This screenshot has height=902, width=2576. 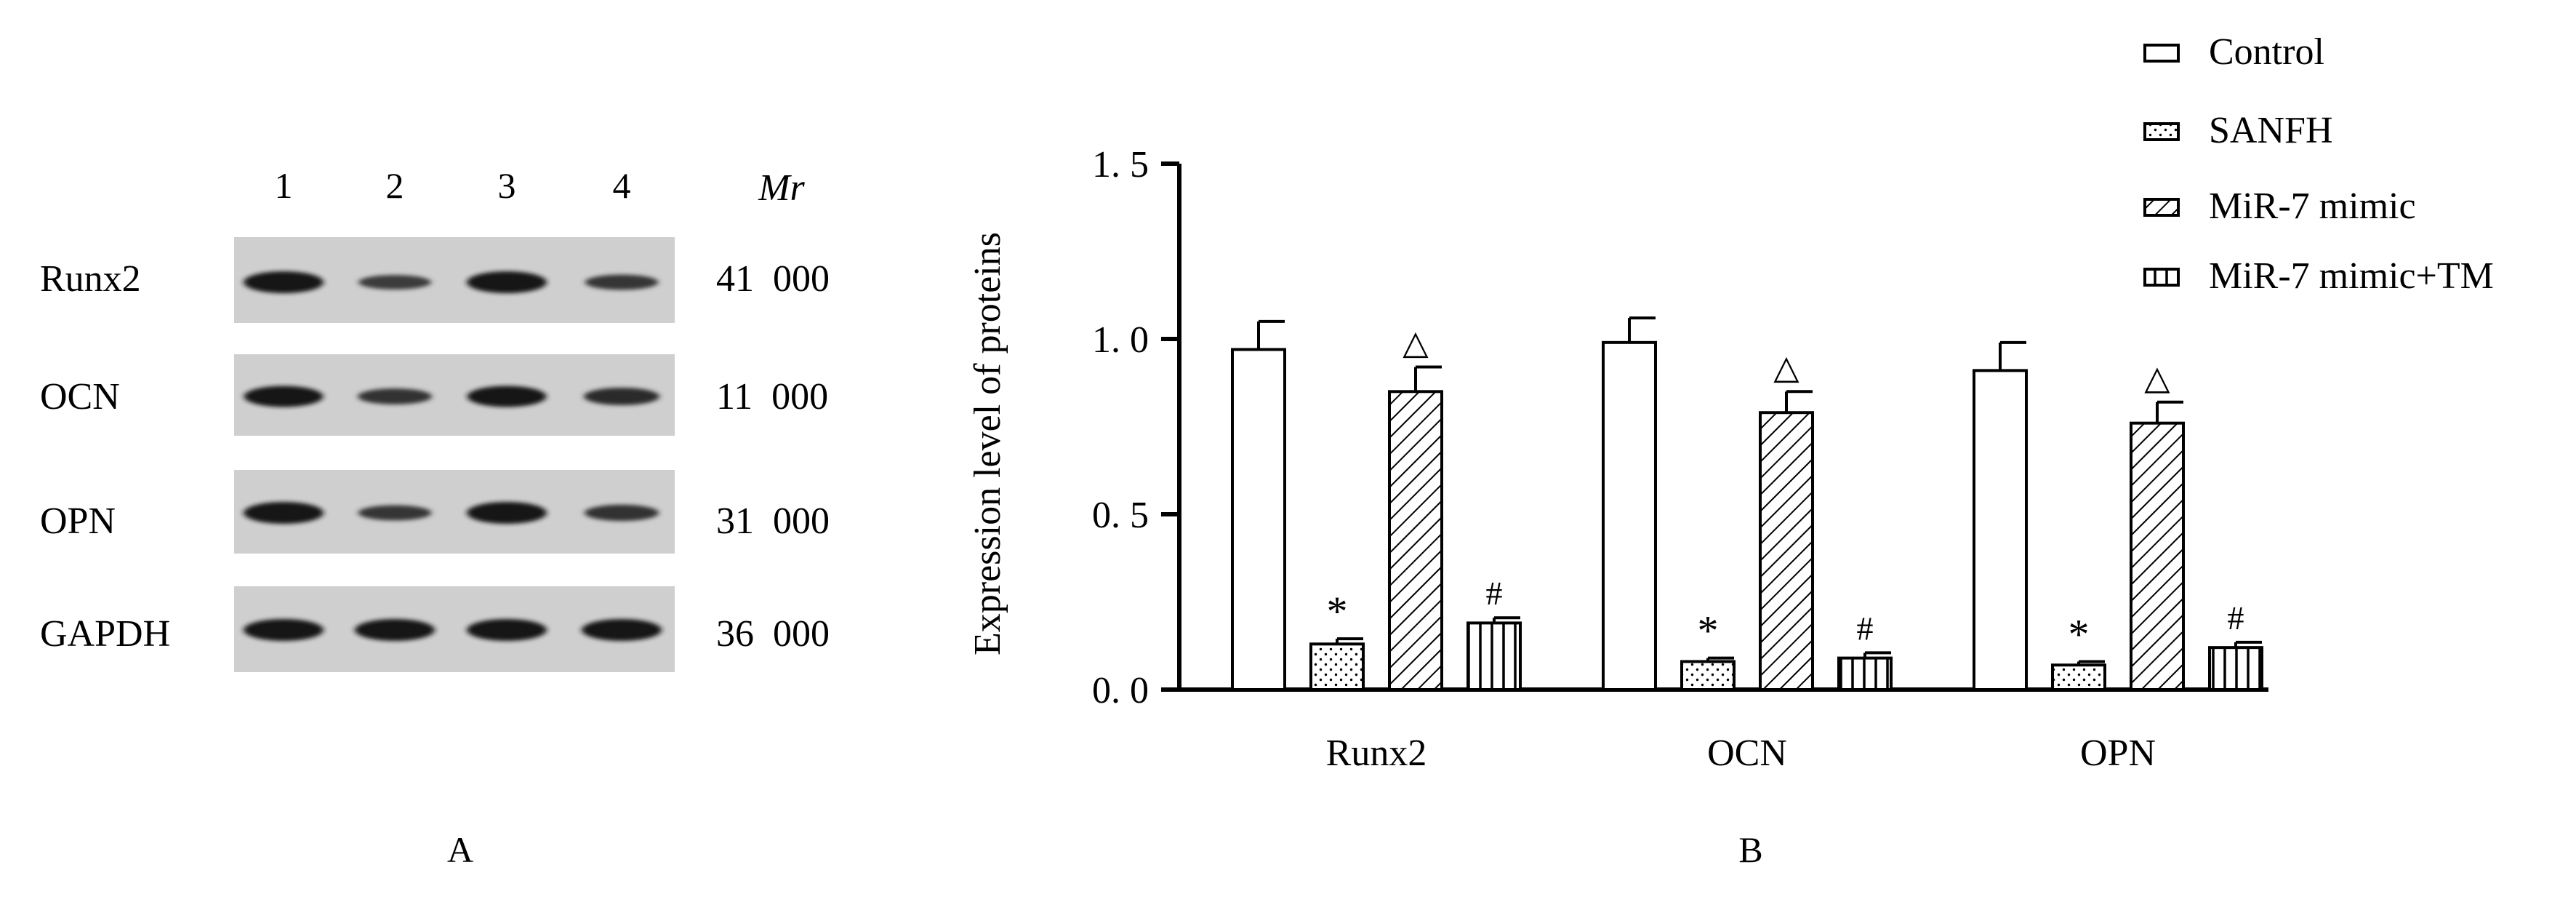 I want to click on bar-mir-7-mimic-opn, so click(x=2157, y=556).